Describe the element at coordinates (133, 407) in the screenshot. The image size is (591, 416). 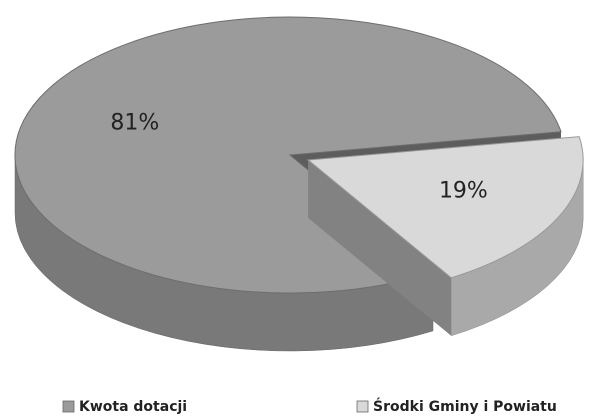
I see `legend-label: Kwota dotacji` at that location.